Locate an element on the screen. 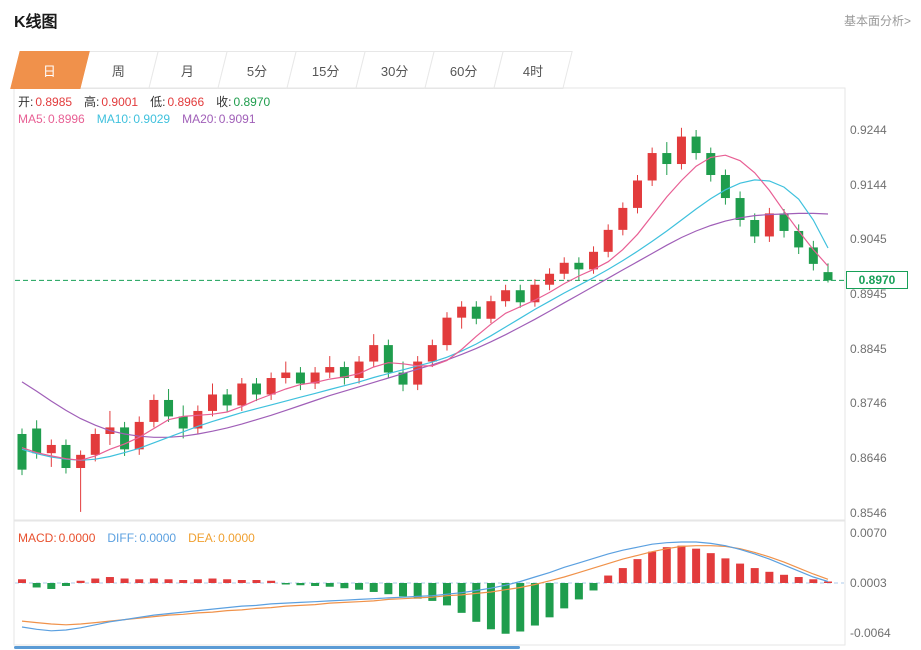 The height and width of the screenshot is (650, 921). fundamental-analysis-link: 基本面分析> is located at coordinates (877, 21).